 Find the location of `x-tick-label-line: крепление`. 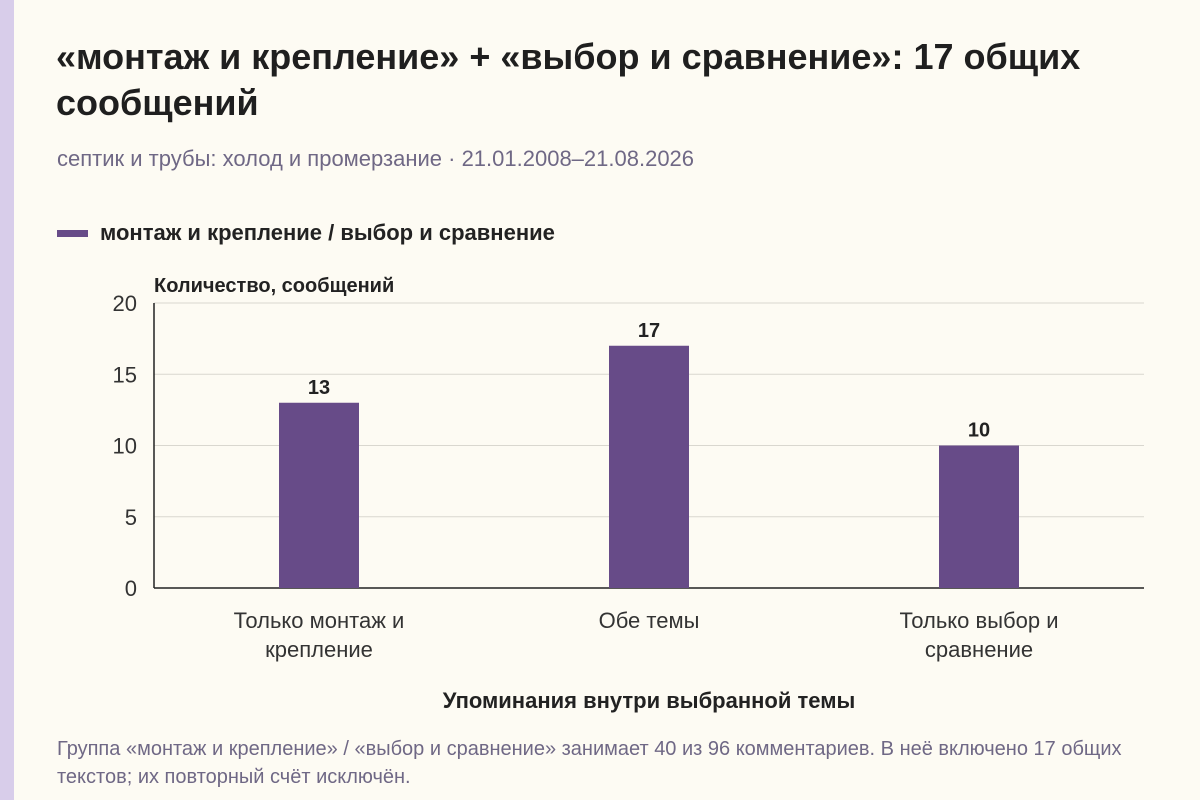

x-tick-label-line: крепление is located at coordinates (319, 649).